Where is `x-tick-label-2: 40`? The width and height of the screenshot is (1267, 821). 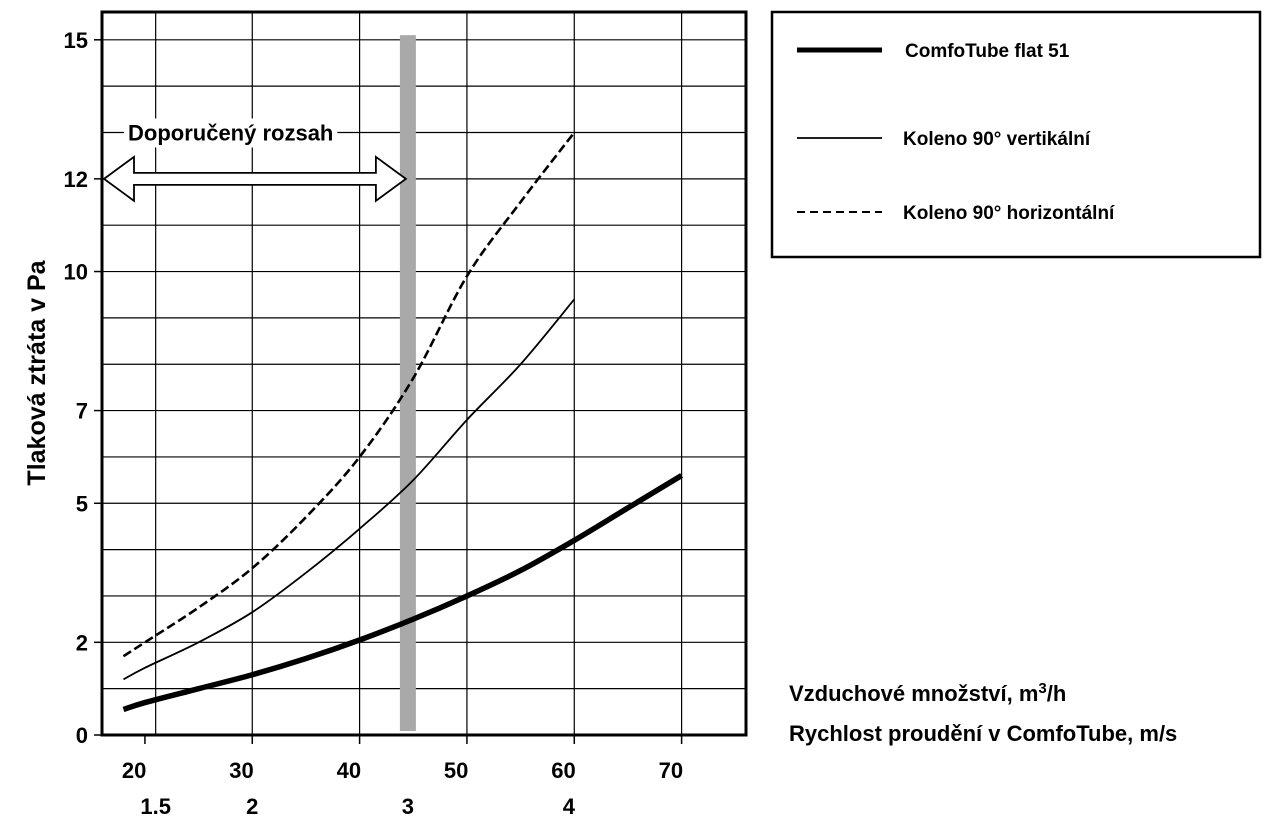
x-tick-label-2: 40 is located at coordinates (349, 770).